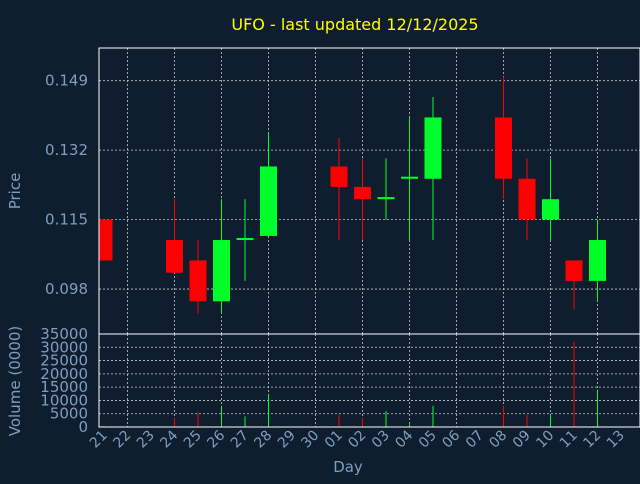 The height and width of the screenshot is (484, 640). I want to click on x-tick-label: 22, so click(122, 440).